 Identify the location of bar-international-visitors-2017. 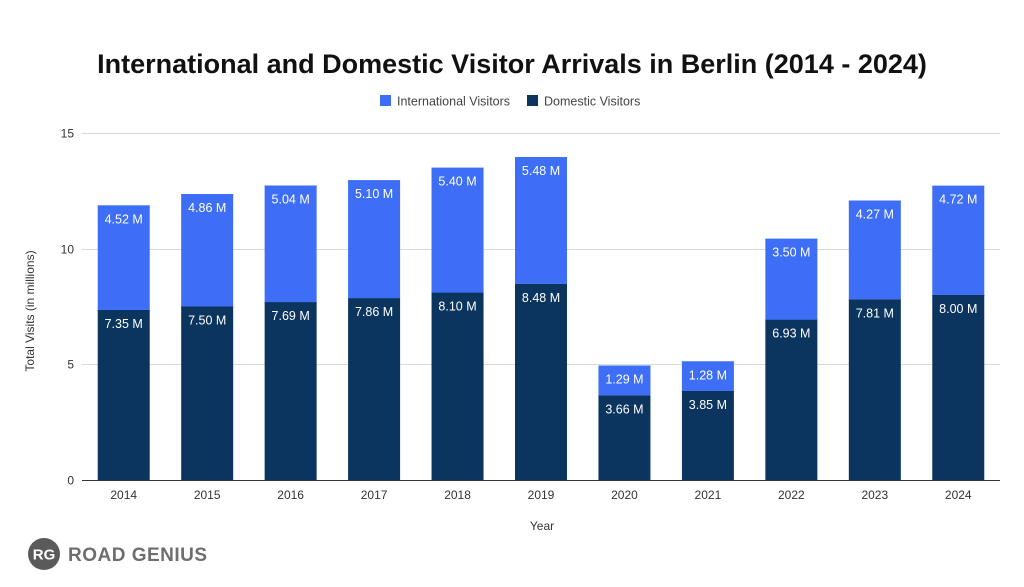
(374, 239).